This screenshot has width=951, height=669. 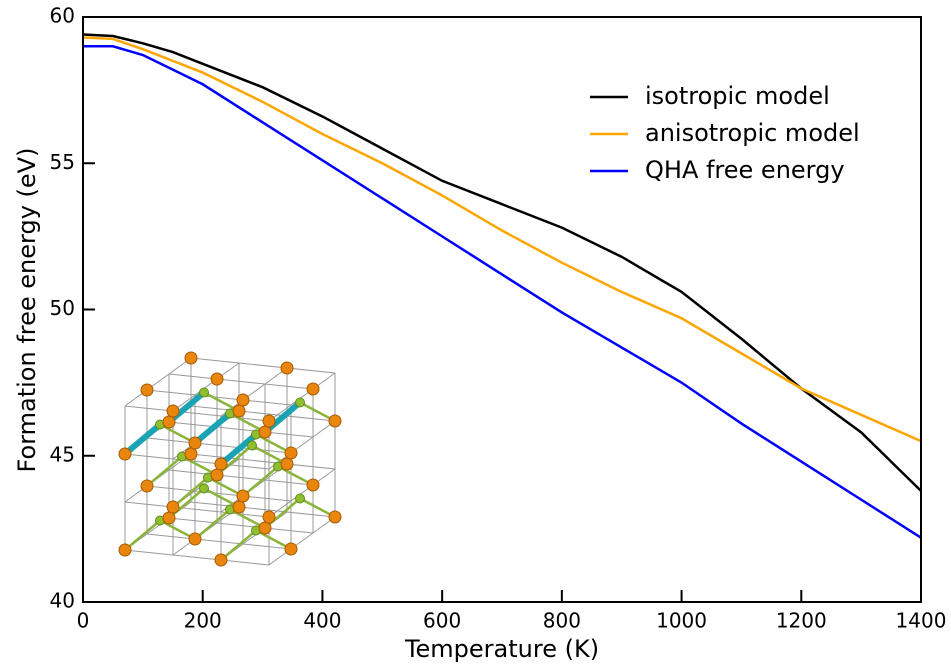 What do you see at coordinates (737, 96) in the screenshot?
I see `legend-label: isotropic model` at bounding box center [737, 96].